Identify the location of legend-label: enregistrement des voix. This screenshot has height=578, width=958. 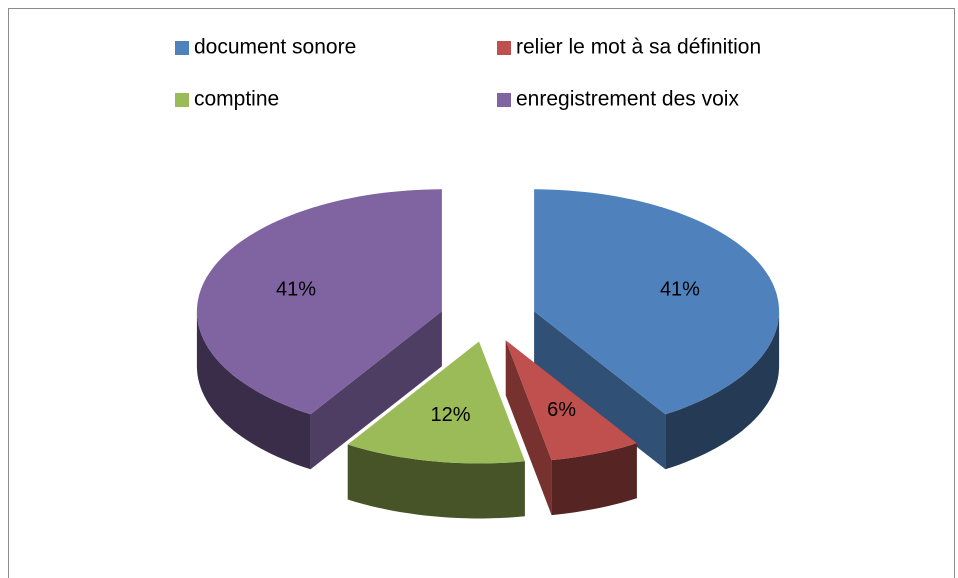
(627, 99).